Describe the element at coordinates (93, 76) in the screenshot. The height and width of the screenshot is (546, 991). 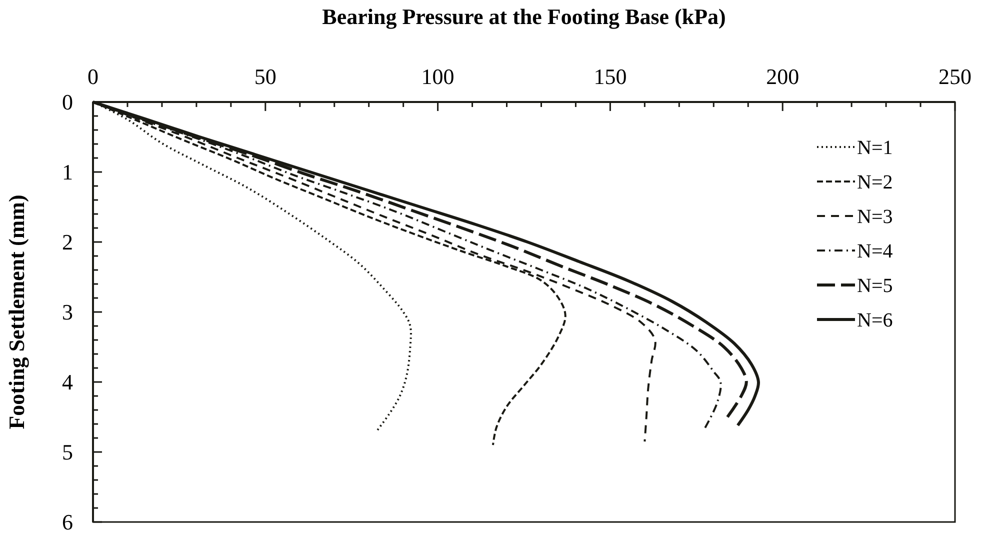
I see `x-tick-label: 0` at that location.